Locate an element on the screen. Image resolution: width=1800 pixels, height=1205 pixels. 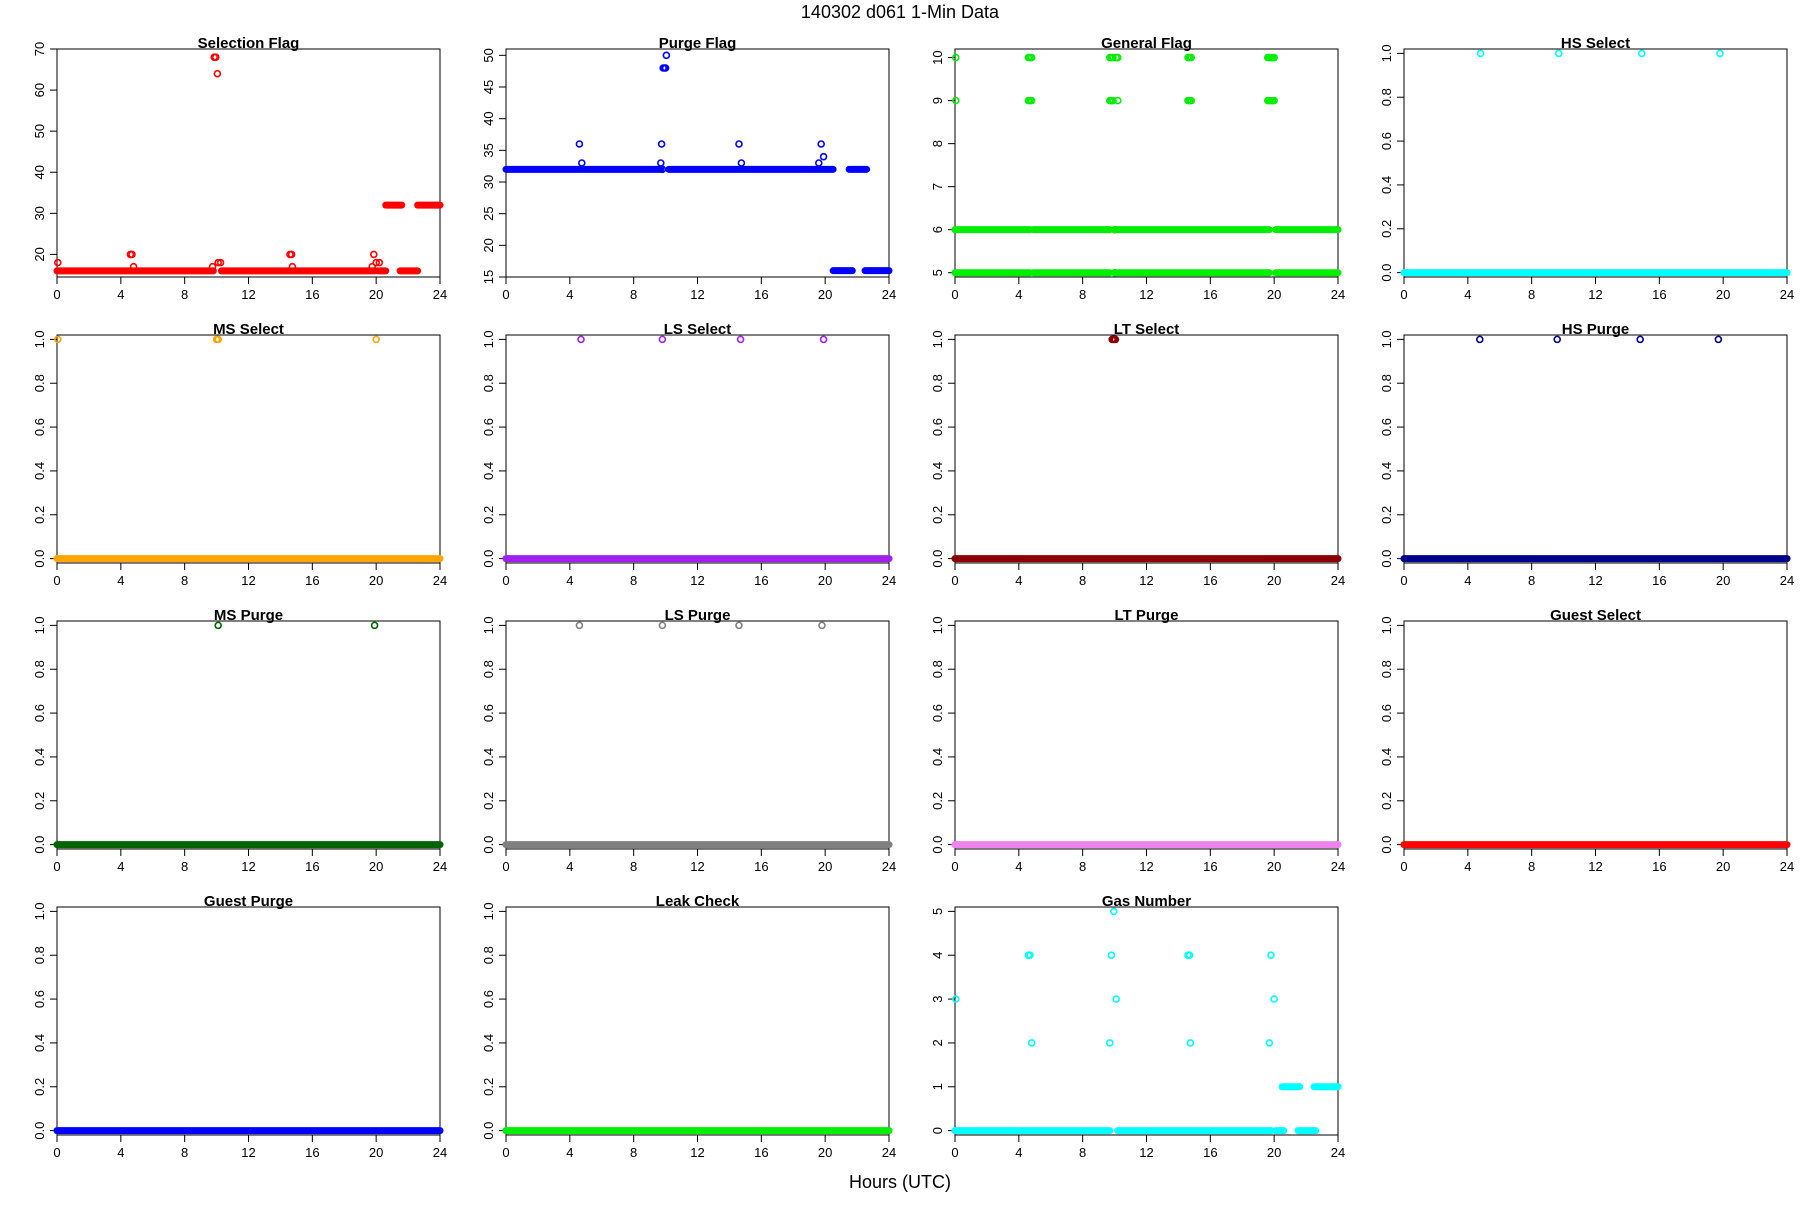
chart-ms-select-title: MS Select is located at coordinates (248, 329).